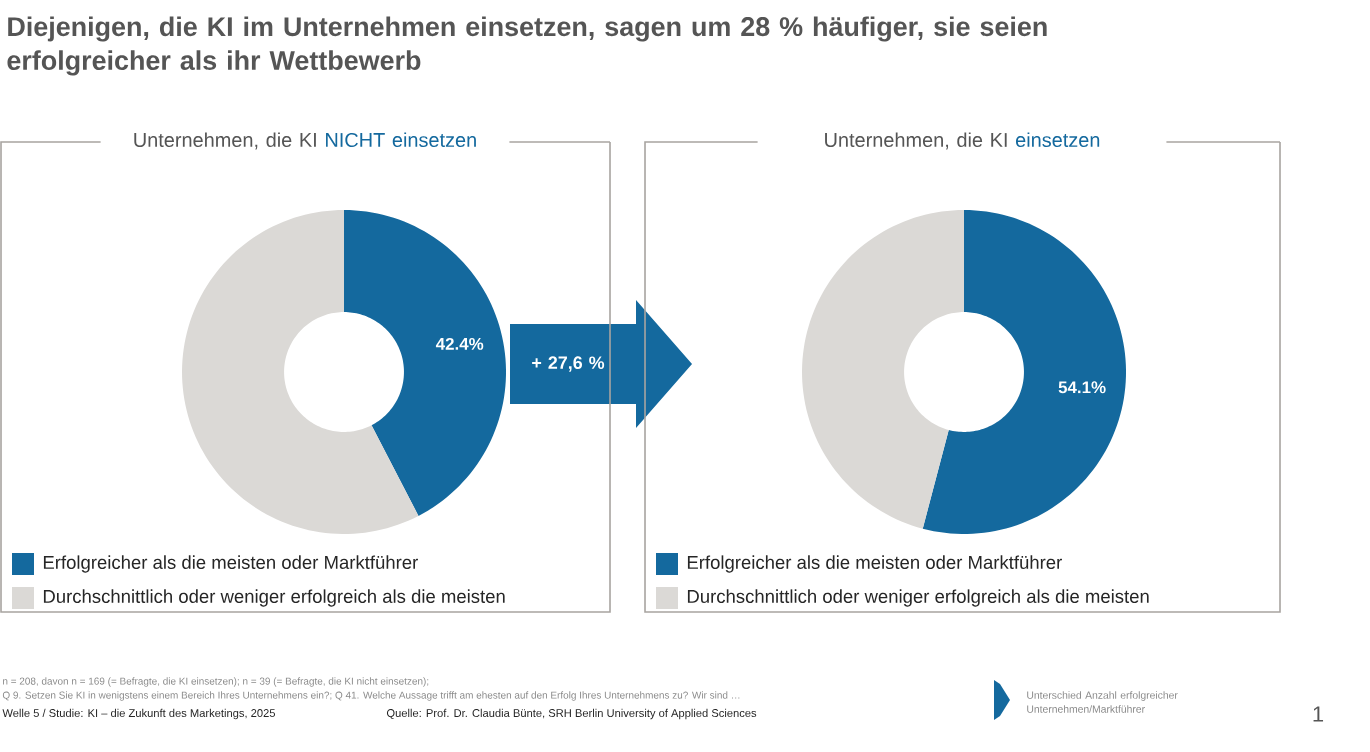 This screenshot has height=752, width=1370. Describe the element at coordinates (1058, 140) in the screenshot. I see `chart-subtitle: einsetzen` at that location.